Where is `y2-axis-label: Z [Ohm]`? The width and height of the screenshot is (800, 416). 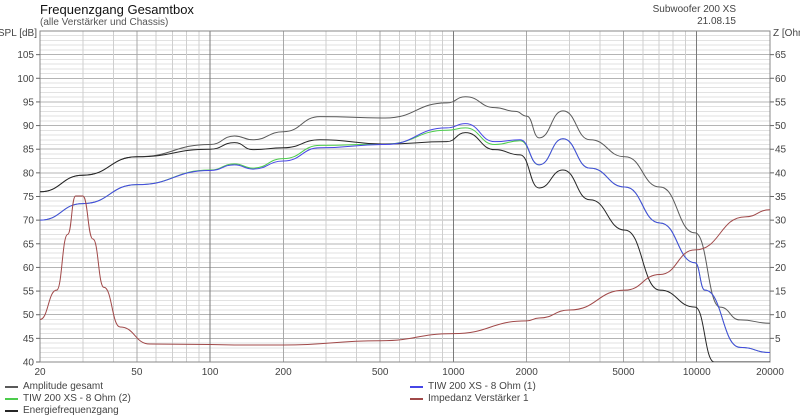
y2-axis-label: Z [Ohm] is located at coordinates (786, 33).